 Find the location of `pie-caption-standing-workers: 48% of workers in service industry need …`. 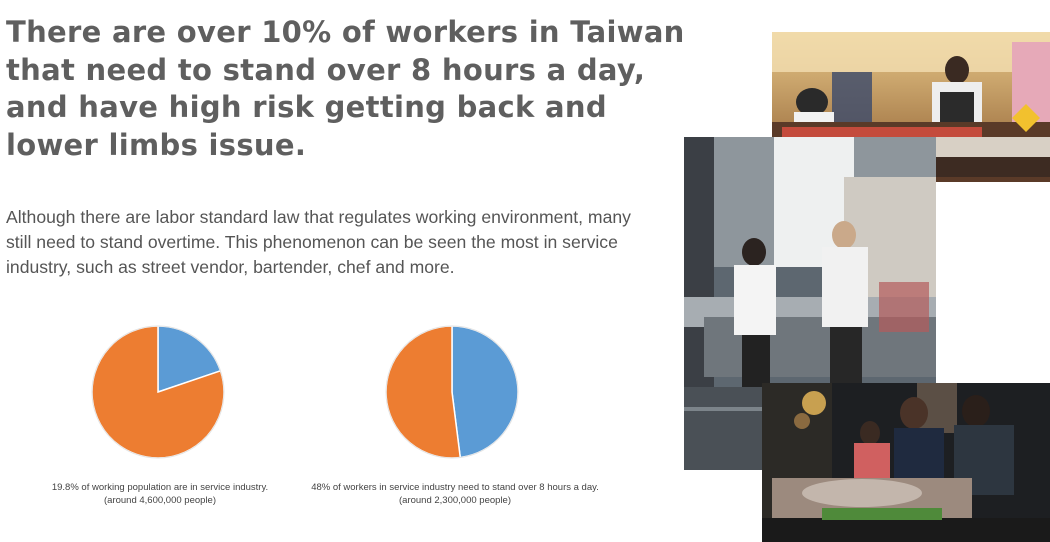

pie-caption-standing-workers: 48% of workers in service industry need … is located at coordinates (455, 494).